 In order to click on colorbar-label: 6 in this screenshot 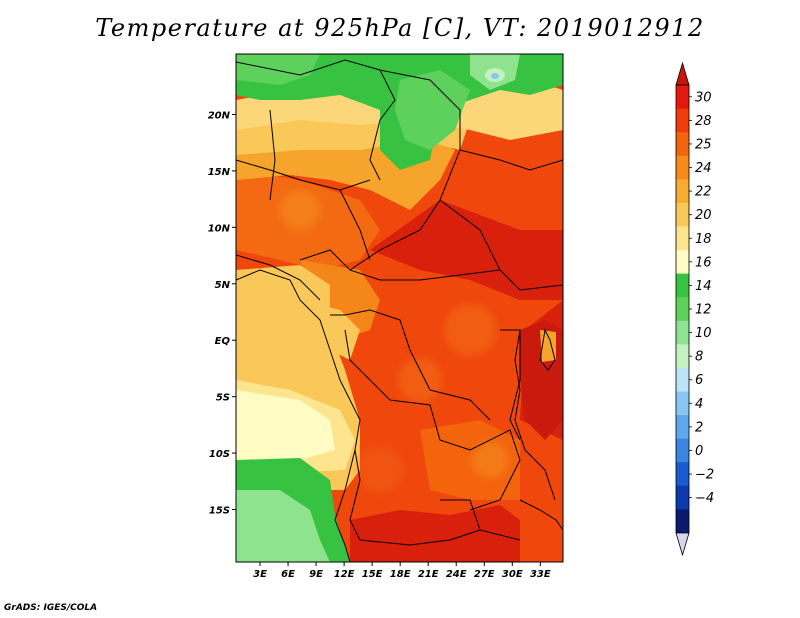, I will do `click(699, 380)`.